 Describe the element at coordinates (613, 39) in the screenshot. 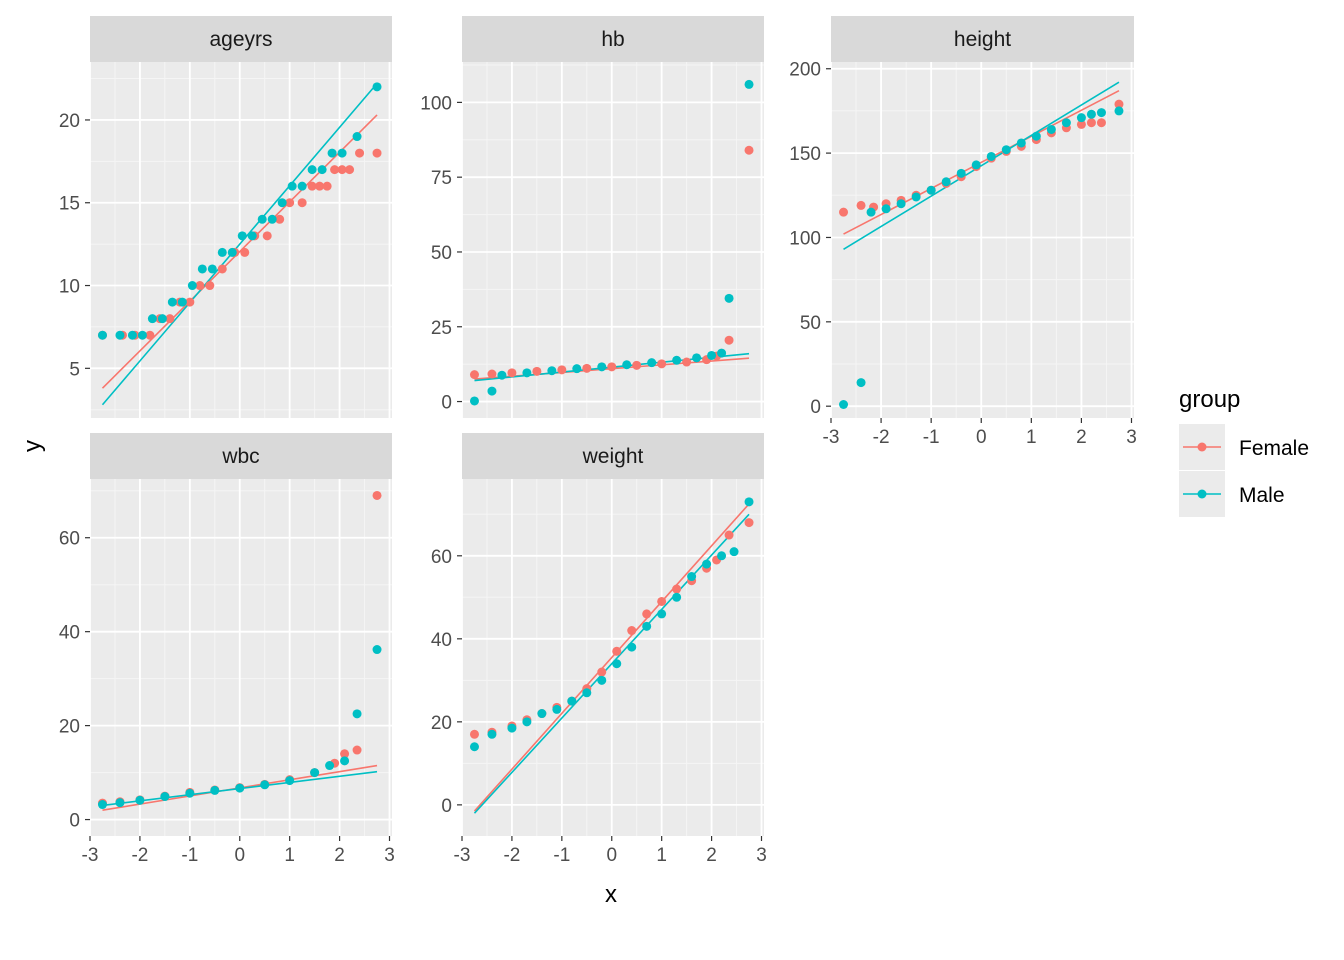

I see `strip-hb` at that location.